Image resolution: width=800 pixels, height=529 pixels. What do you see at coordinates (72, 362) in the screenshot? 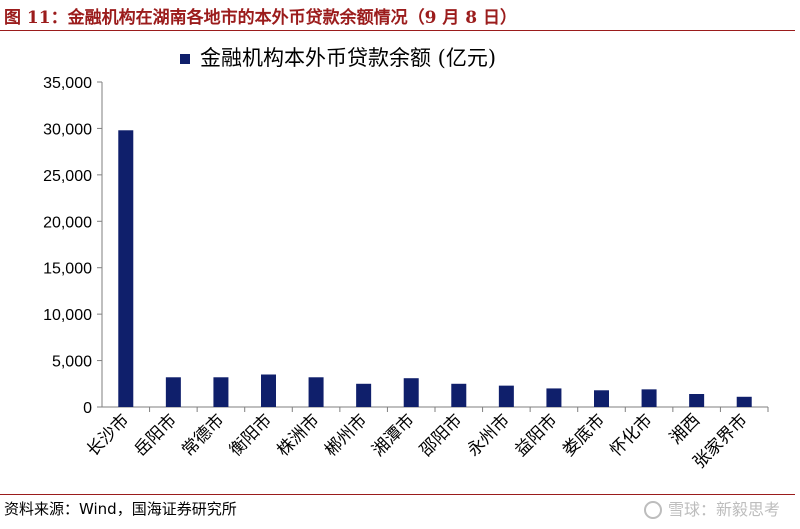
I see `y-tick-label: 5,000` at bounding box center [72, 362].